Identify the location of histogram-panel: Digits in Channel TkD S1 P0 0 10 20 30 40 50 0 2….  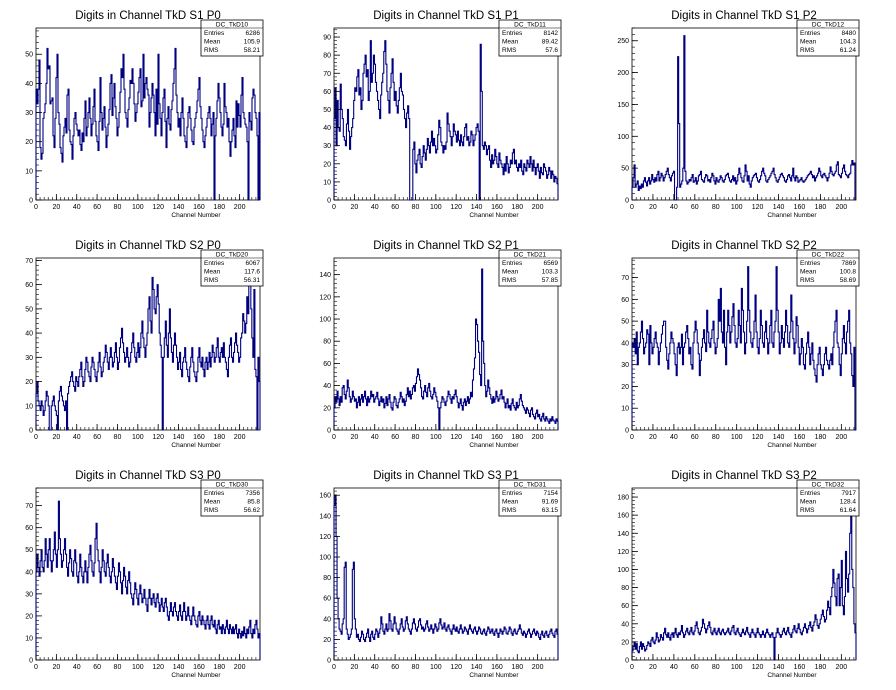
(144, 114).